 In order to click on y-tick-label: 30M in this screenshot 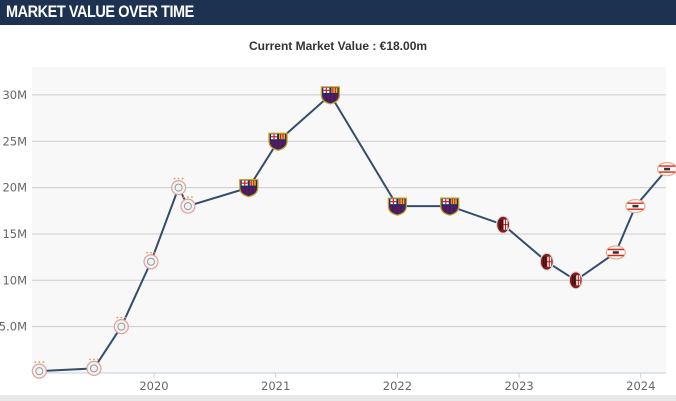, I will do `click(14, 95)`.